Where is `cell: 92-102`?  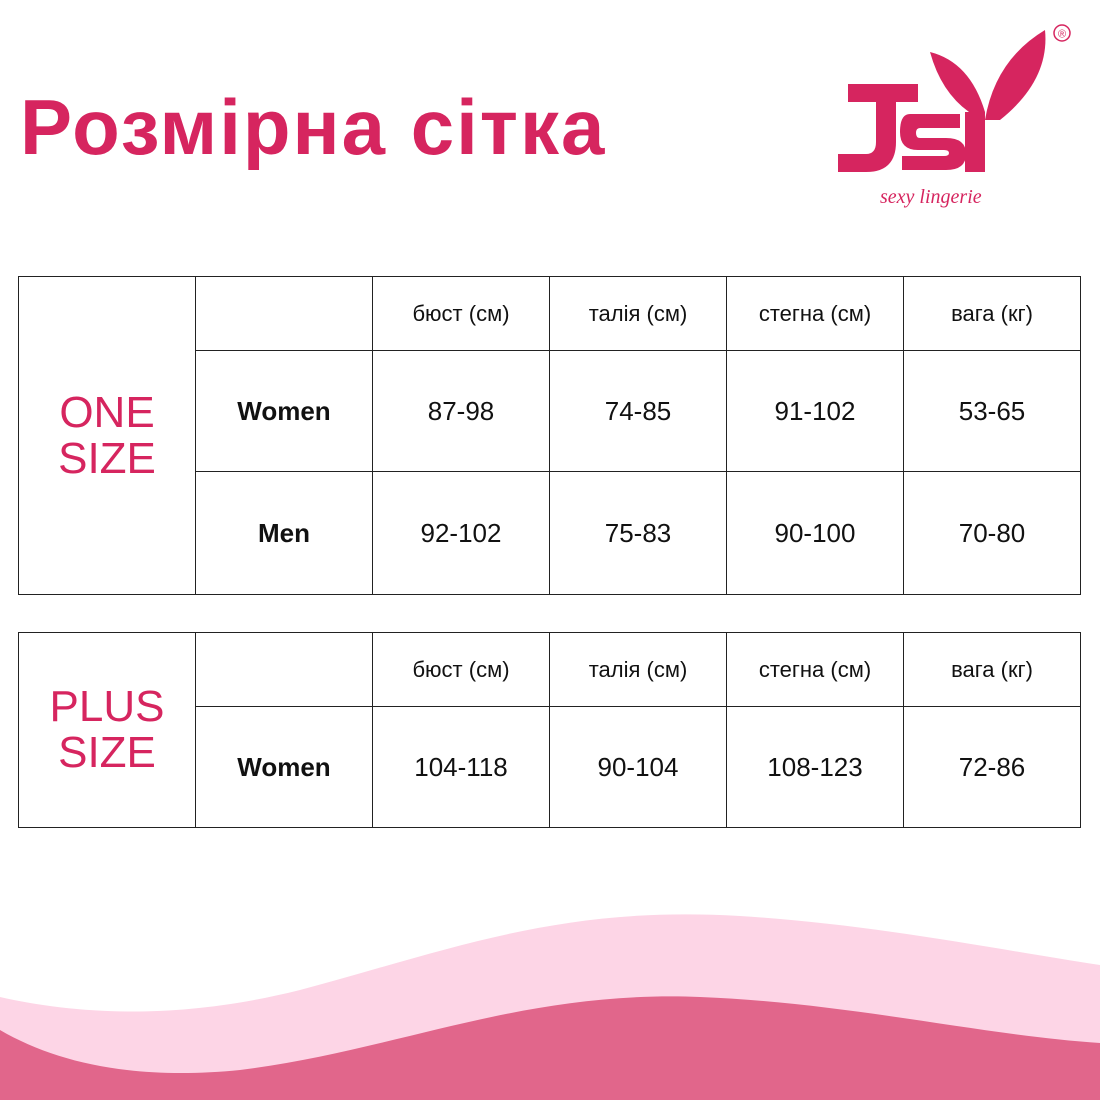 cell: 92-102 is located at coordinates (461, 533).